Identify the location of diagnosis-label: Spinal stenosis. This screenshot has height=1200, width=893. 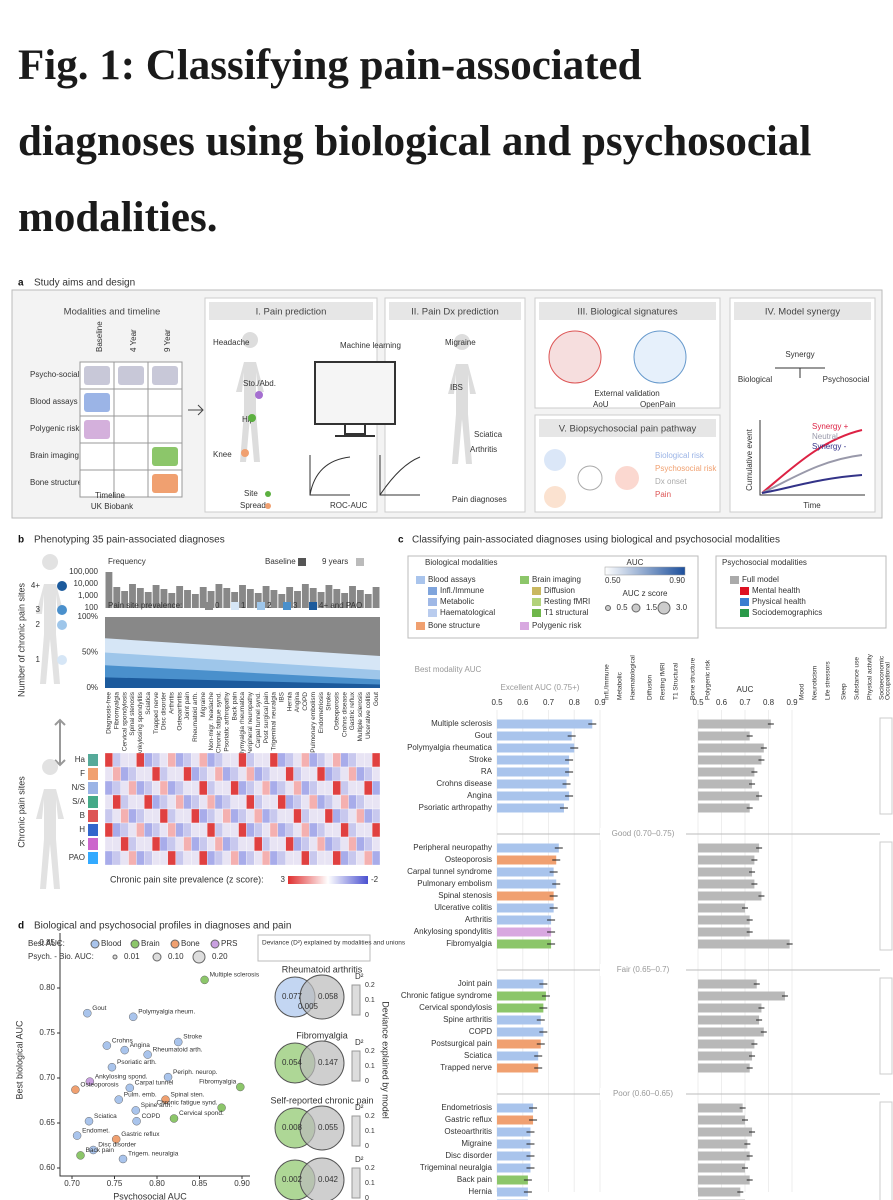
(132, 713).